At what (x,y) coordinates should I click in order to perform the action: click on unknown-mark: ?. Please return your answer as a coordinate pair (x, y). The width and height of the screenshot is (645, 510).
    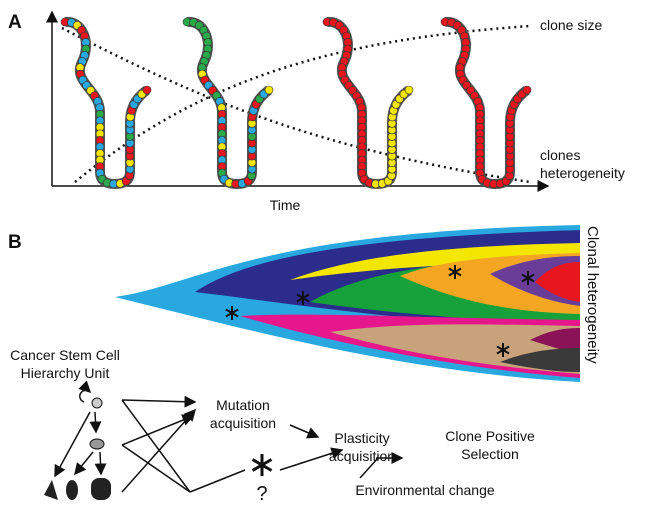
    Looking at the image, I should click on (261, 494).